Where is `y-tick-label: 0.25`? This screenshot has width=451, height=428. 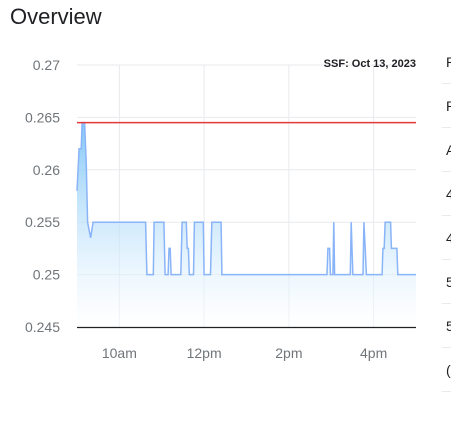 y-tick-label: 0.25 is located at coordinates (46, 275).